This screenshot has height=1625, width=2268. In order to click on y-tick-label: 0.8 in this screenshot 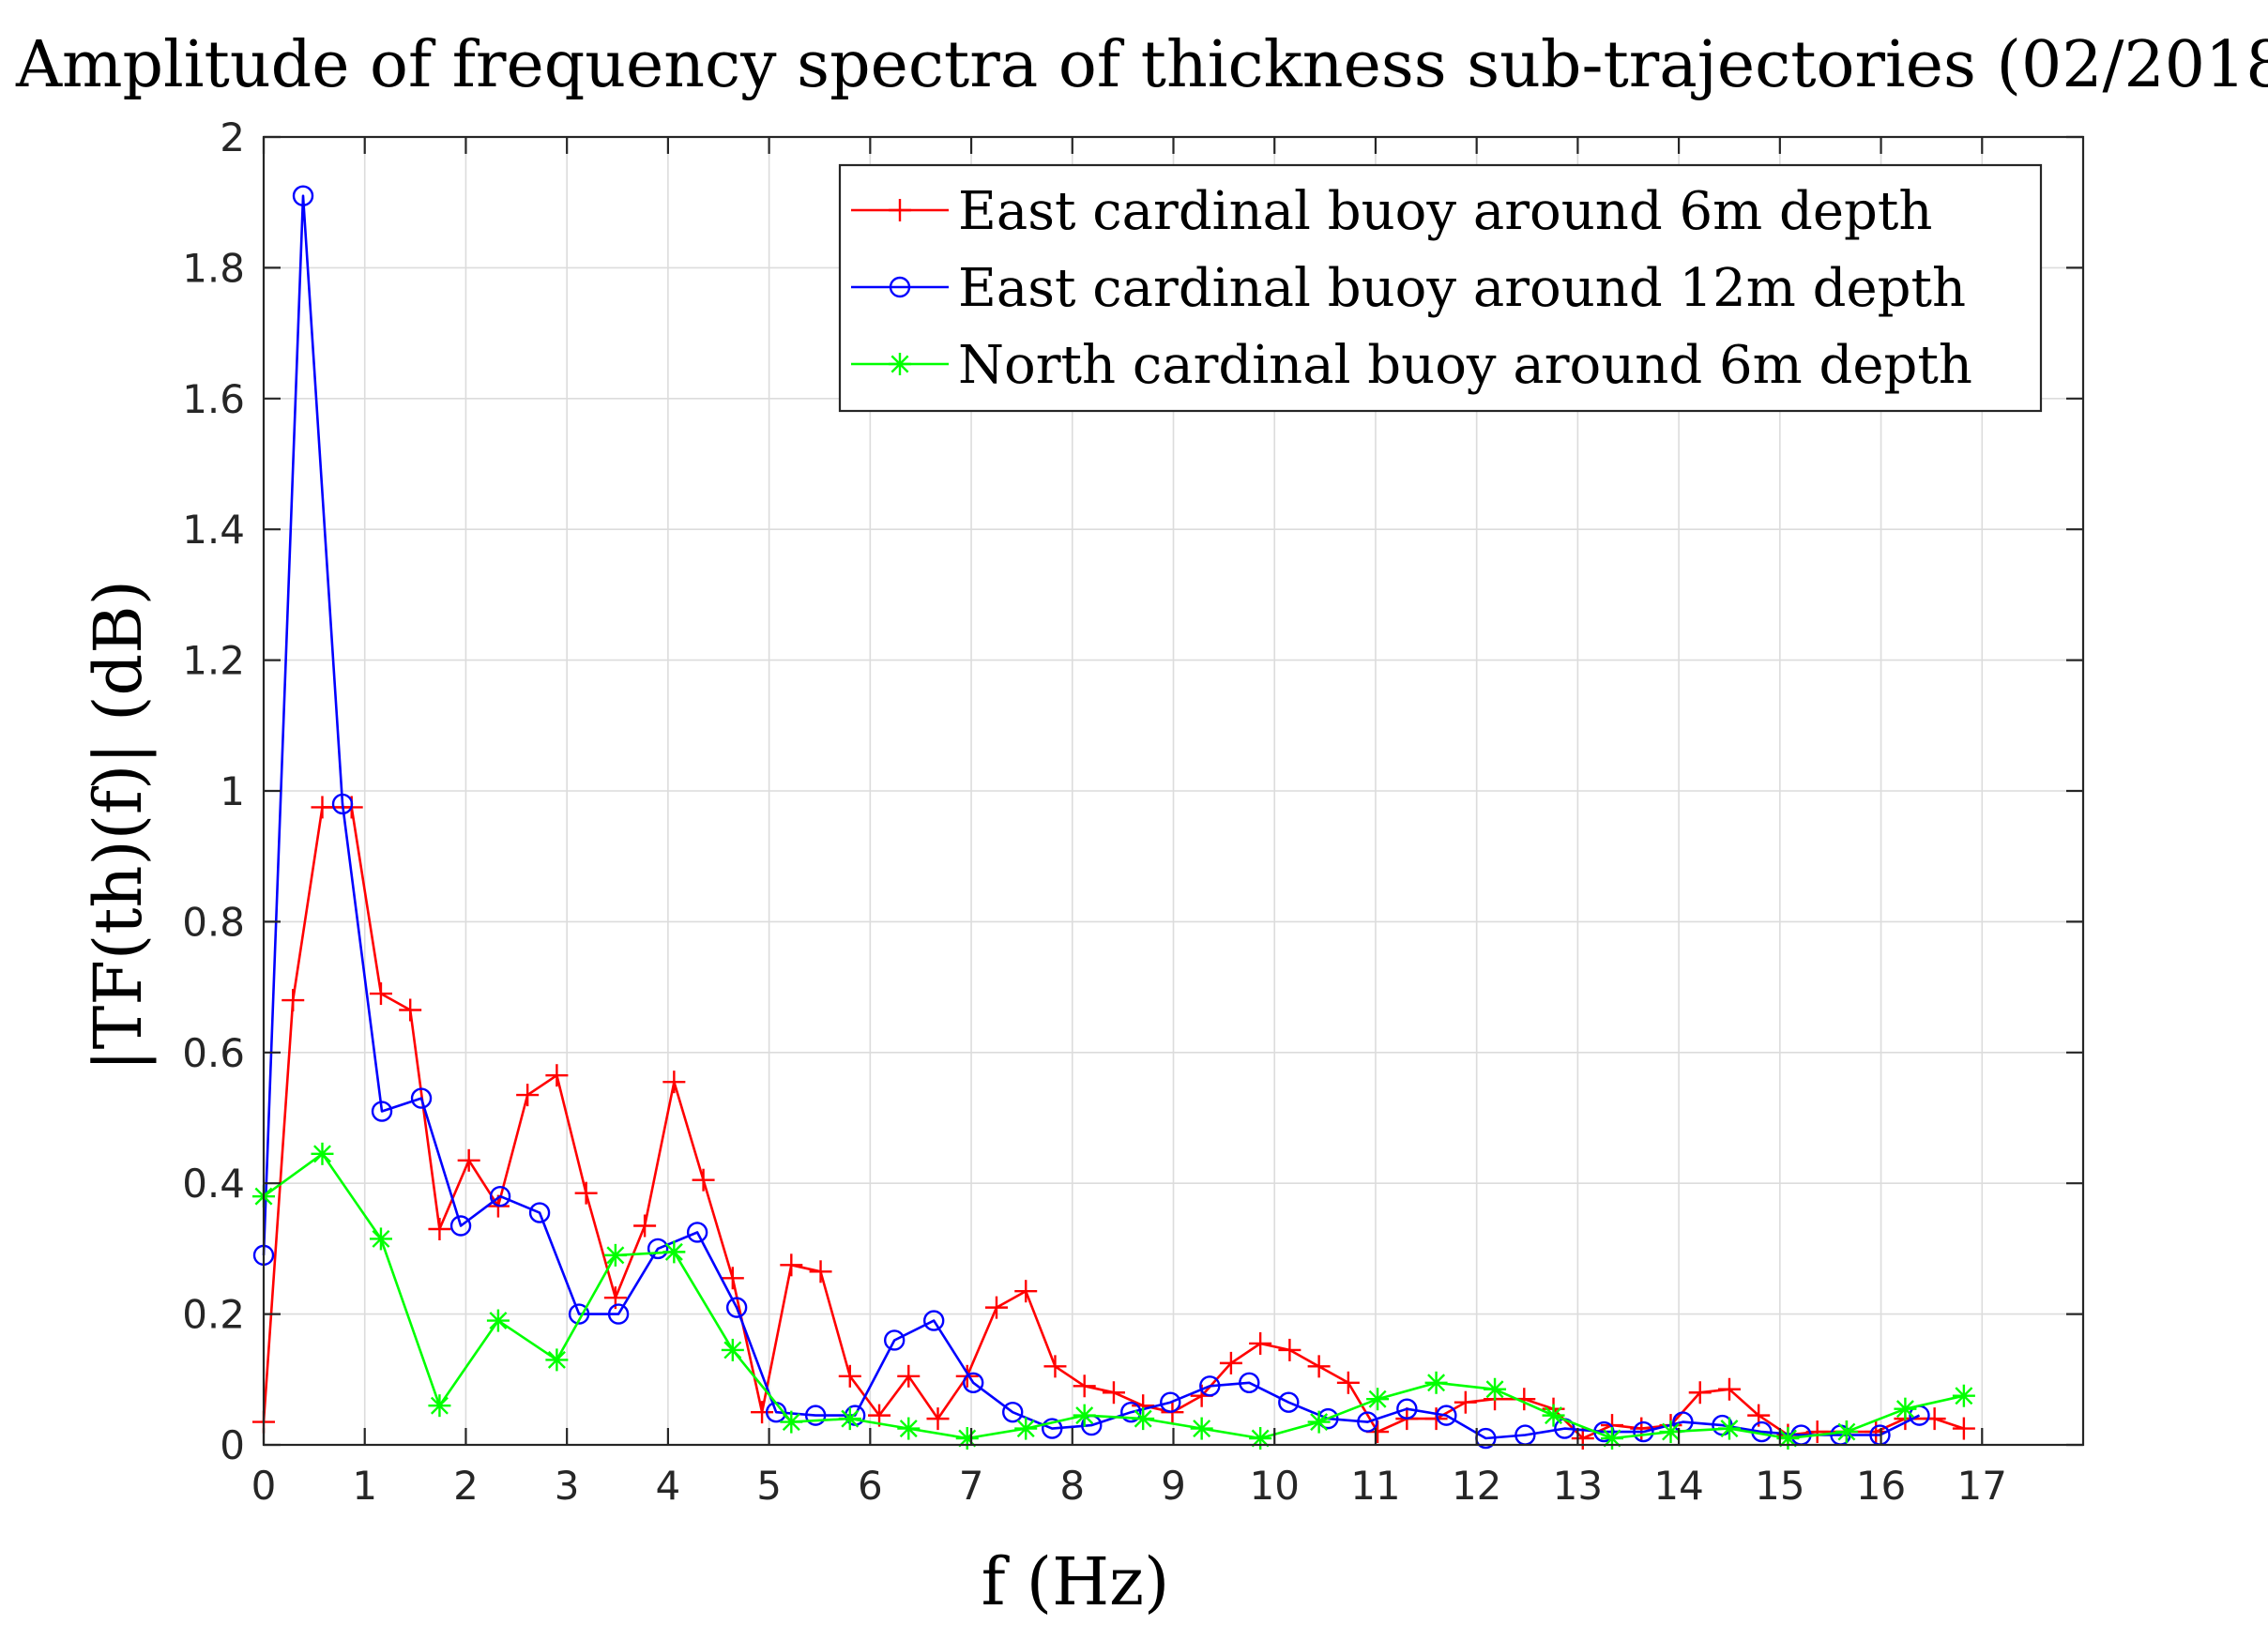, I will do `click(213, 922)`.